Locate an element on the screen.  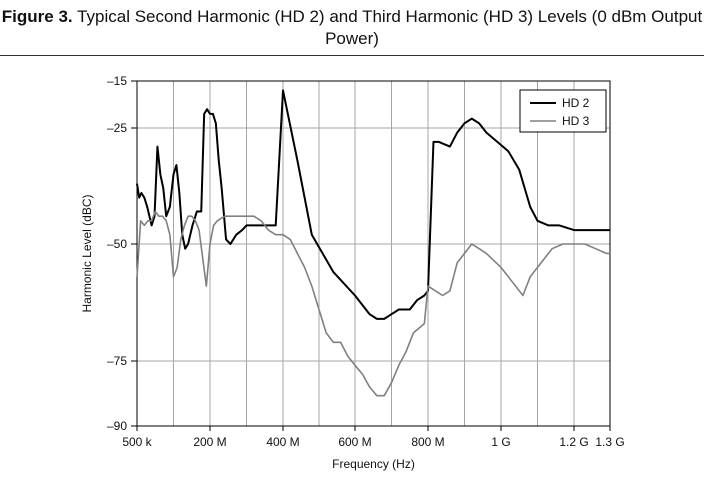
x-tick-label: 1 G is located at coordinates (500, 442).